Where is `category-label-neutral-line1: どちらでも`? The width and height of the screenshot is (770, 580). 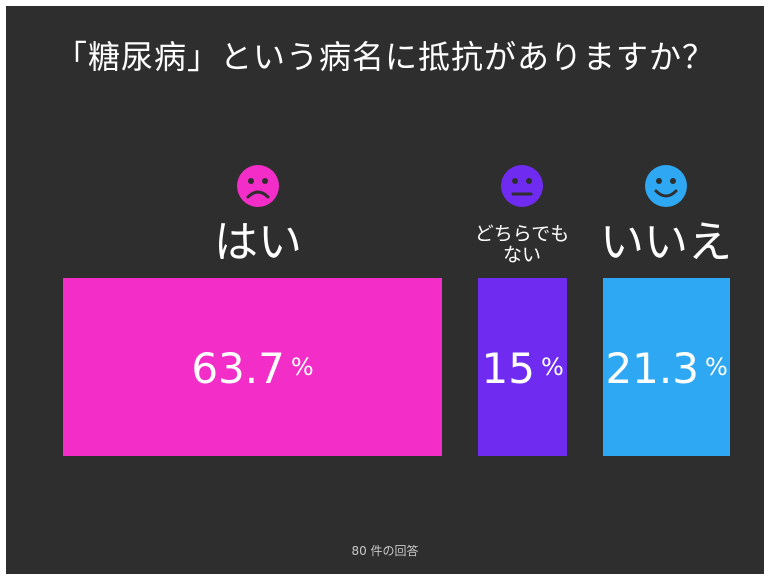 category-label-neutral-line1: どちらでも is located at coordinates (522, 234).